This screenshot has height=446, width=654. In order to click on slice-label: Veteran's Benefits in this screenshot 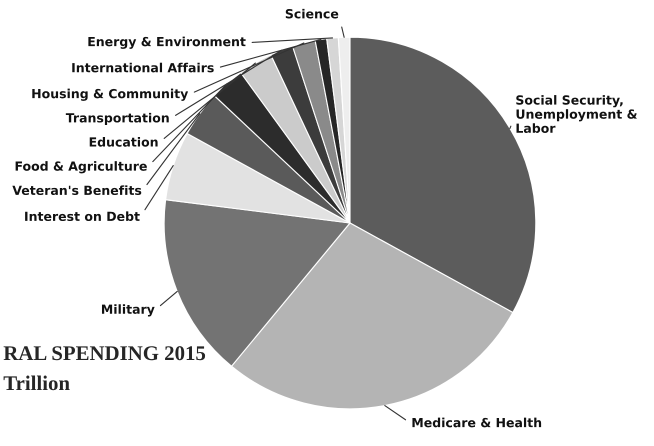, I will do `click(77, 190)`.